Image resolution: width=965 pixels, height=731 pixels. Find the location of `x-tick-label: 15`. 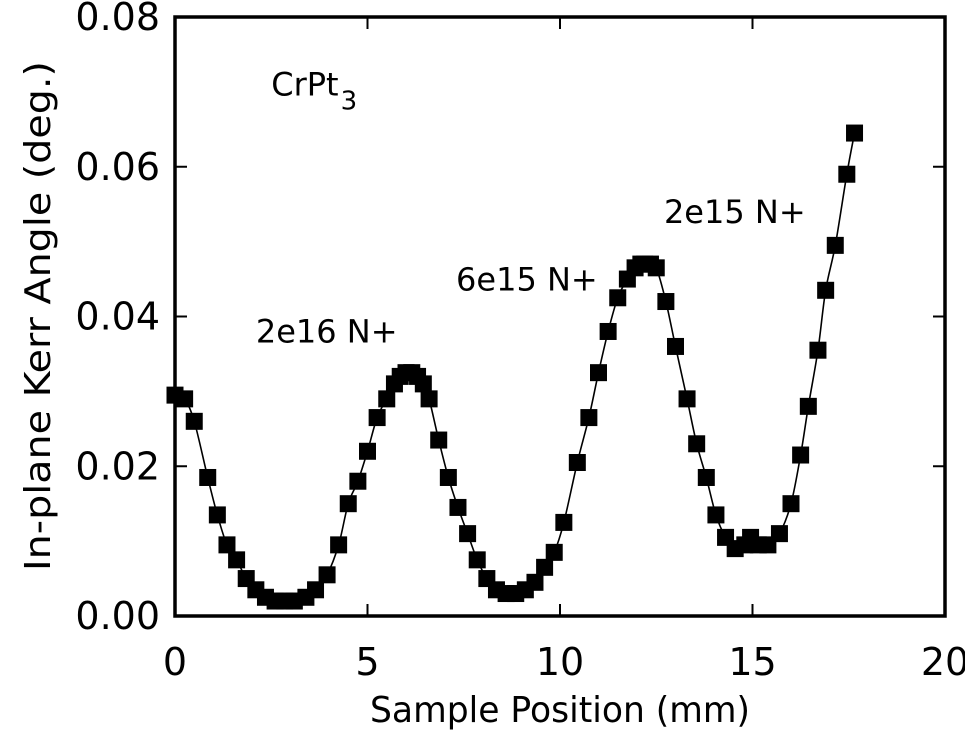

x-tick-label: 15 is located at coordinates (752, 662).